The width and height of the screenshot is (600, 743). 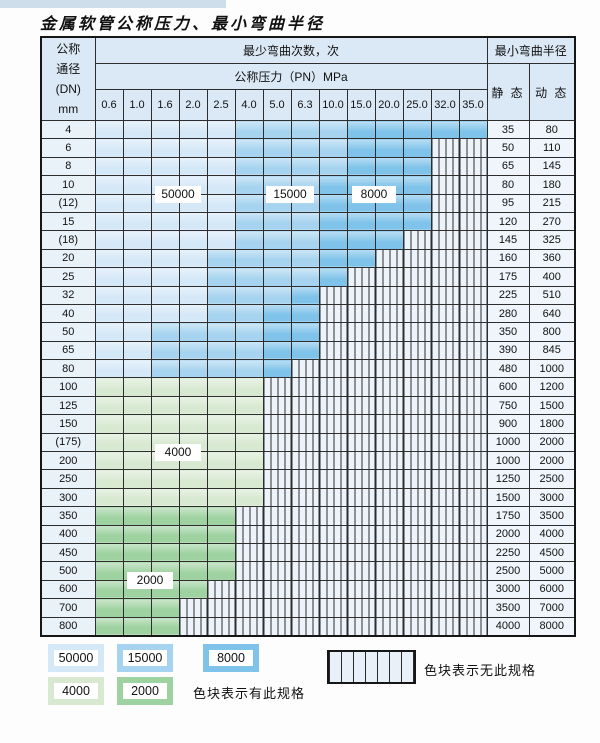 I want to click on static-radius-cell: 160, so click(x=508, y=258).